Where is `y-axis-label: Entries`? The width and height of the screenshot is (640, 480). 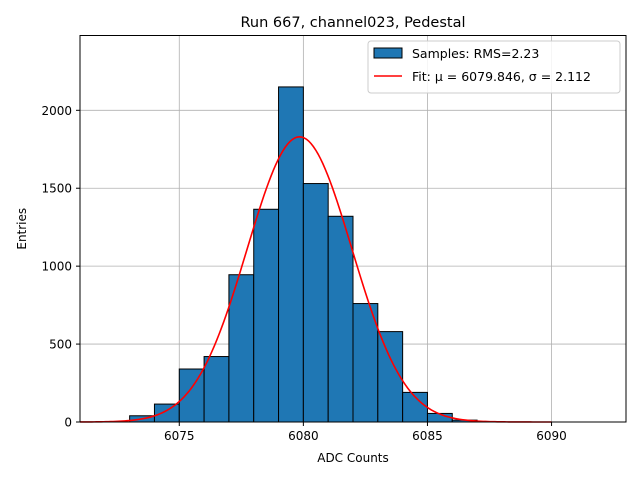
y-axis-label: Entries is located at coordinates (22, 229).